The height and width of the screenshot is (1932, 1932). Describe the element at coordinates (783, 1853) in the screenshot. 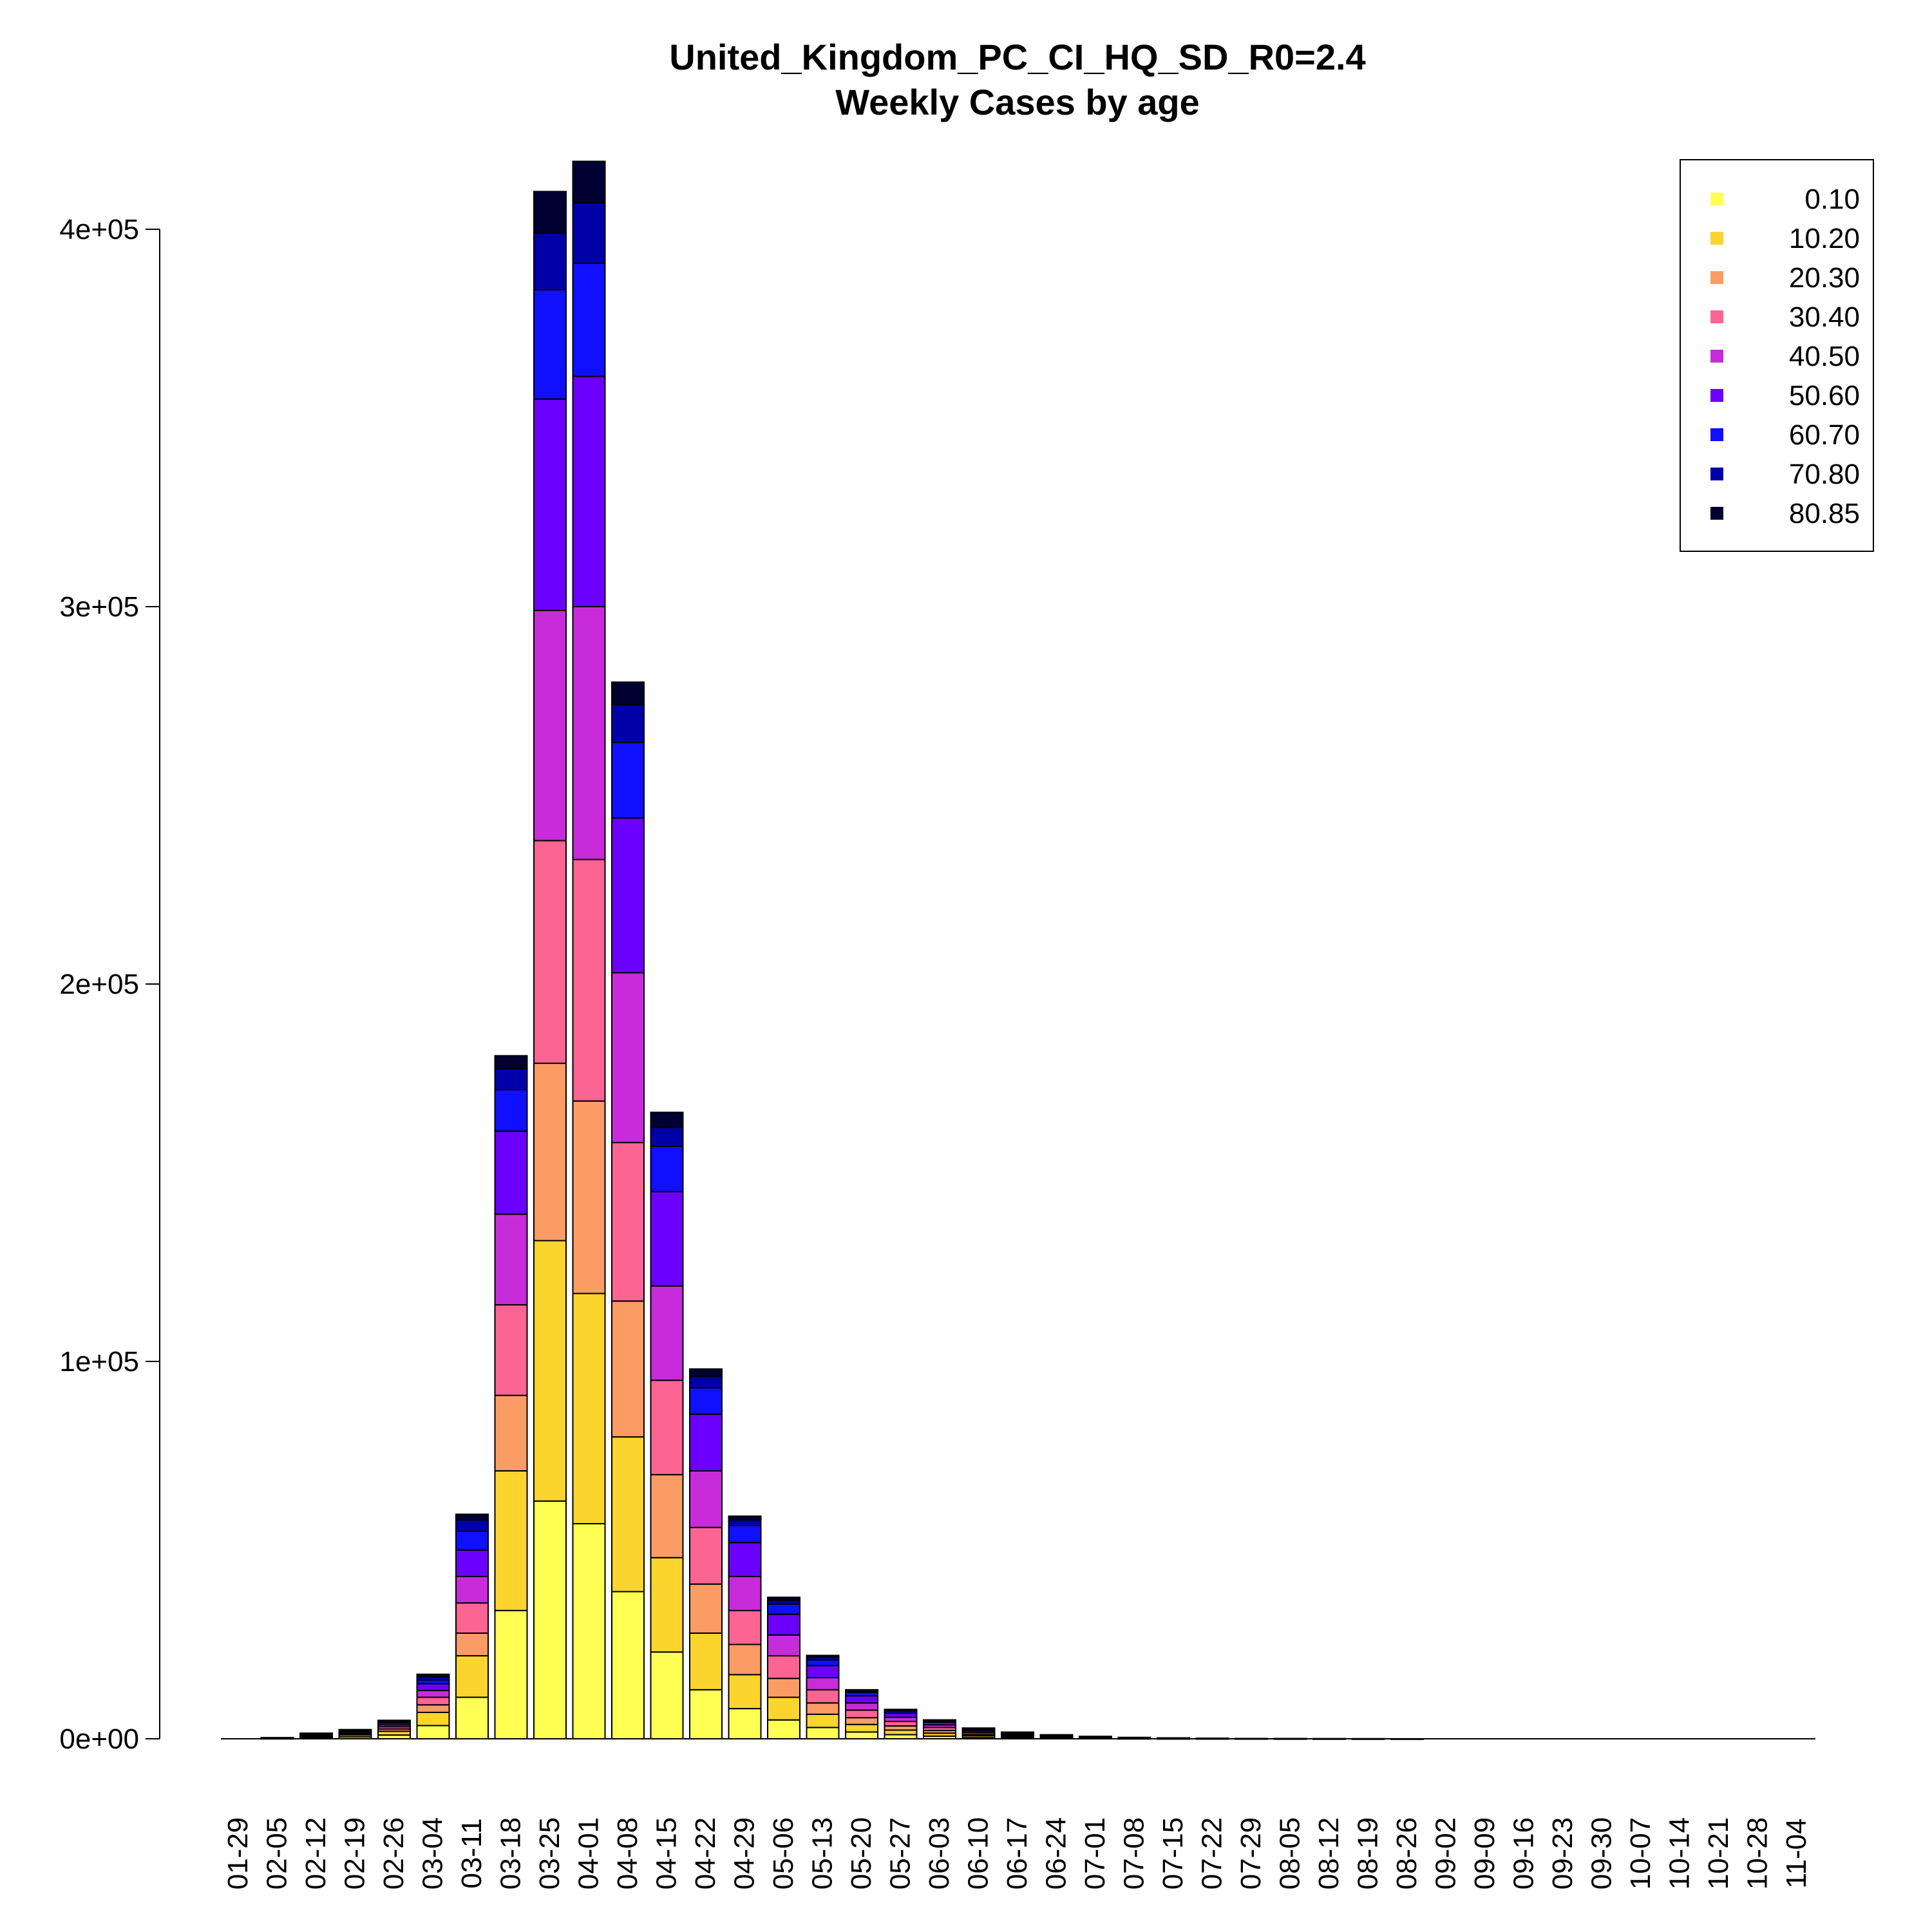

I see `x-tick-label: 05-06` at that location.